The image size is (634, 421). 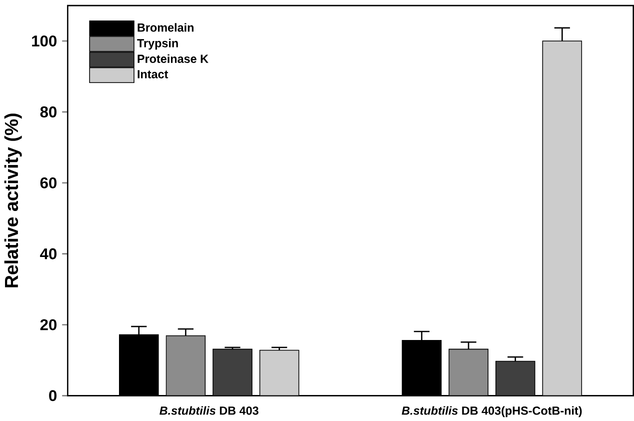 I want to click on x-tick-label: B.stubtilis DB 403(pHS-CotB-nit), so click(x=492, y=411).